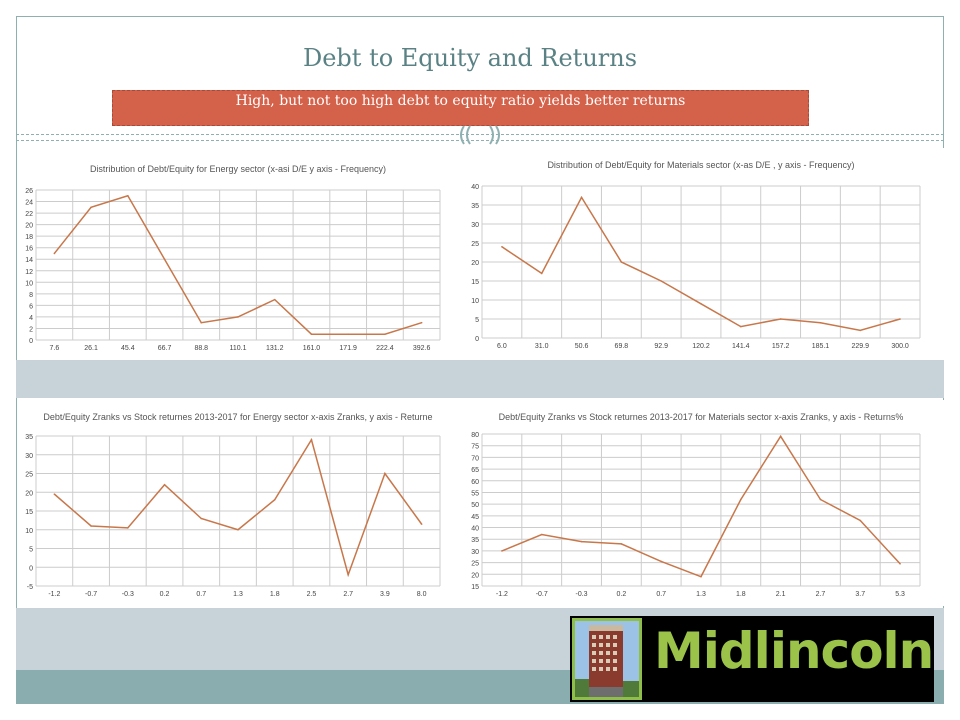  I want to click on x-tick-label: 31.0, so click(542, 346).